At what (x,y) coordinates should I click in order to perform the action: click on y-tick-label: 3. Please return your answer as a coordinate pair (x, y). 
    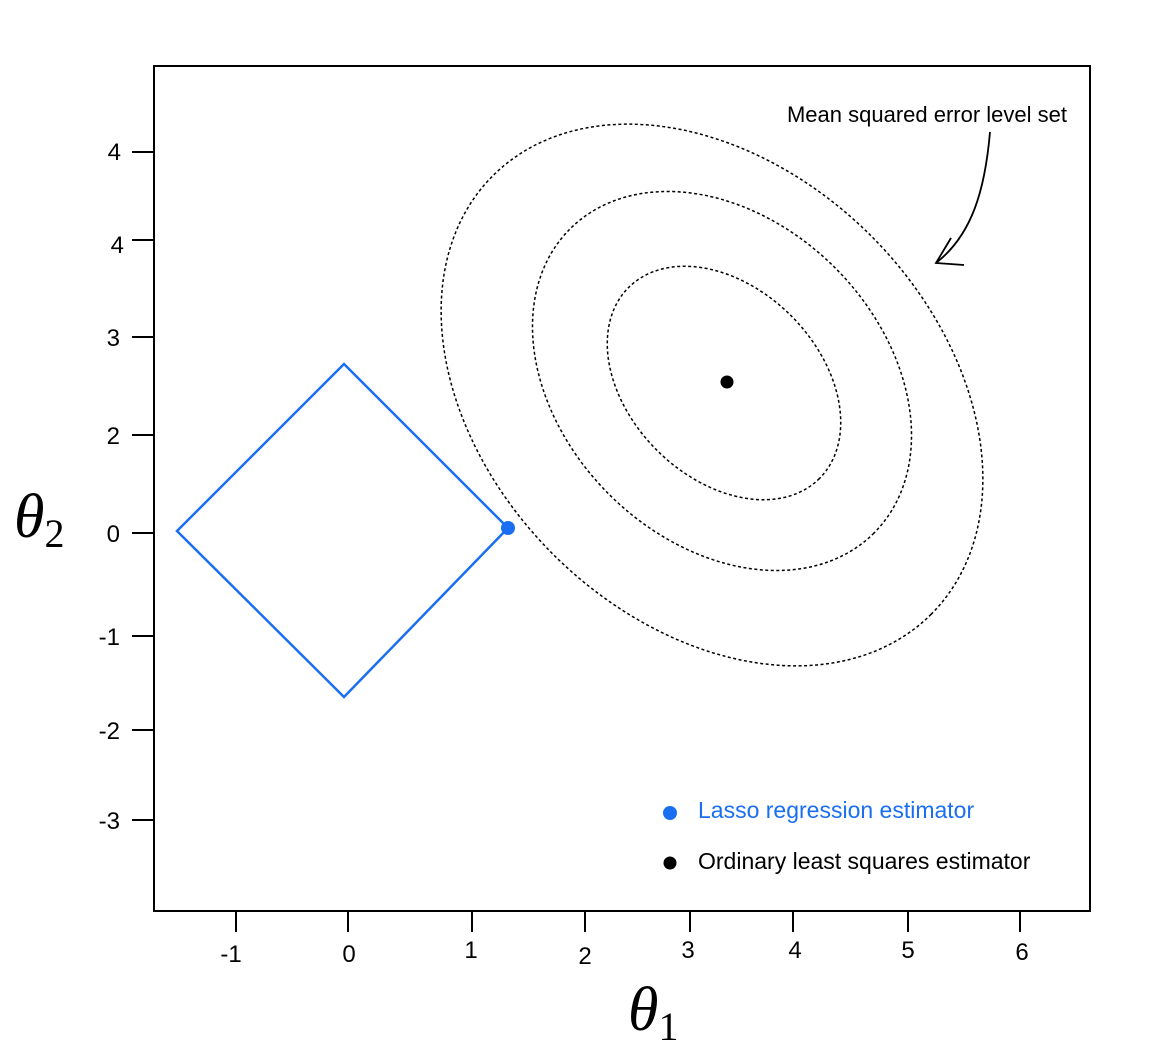
    Looking at the image, I should click on (113, 338).